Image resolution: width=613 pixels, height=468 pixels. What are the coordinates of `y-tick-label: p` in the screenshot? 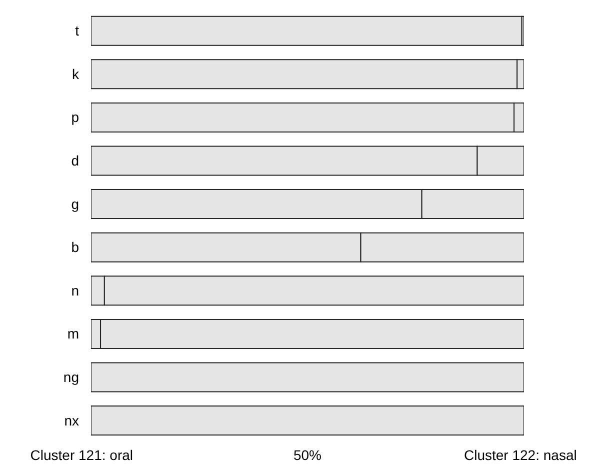 It's located at (75, 117).